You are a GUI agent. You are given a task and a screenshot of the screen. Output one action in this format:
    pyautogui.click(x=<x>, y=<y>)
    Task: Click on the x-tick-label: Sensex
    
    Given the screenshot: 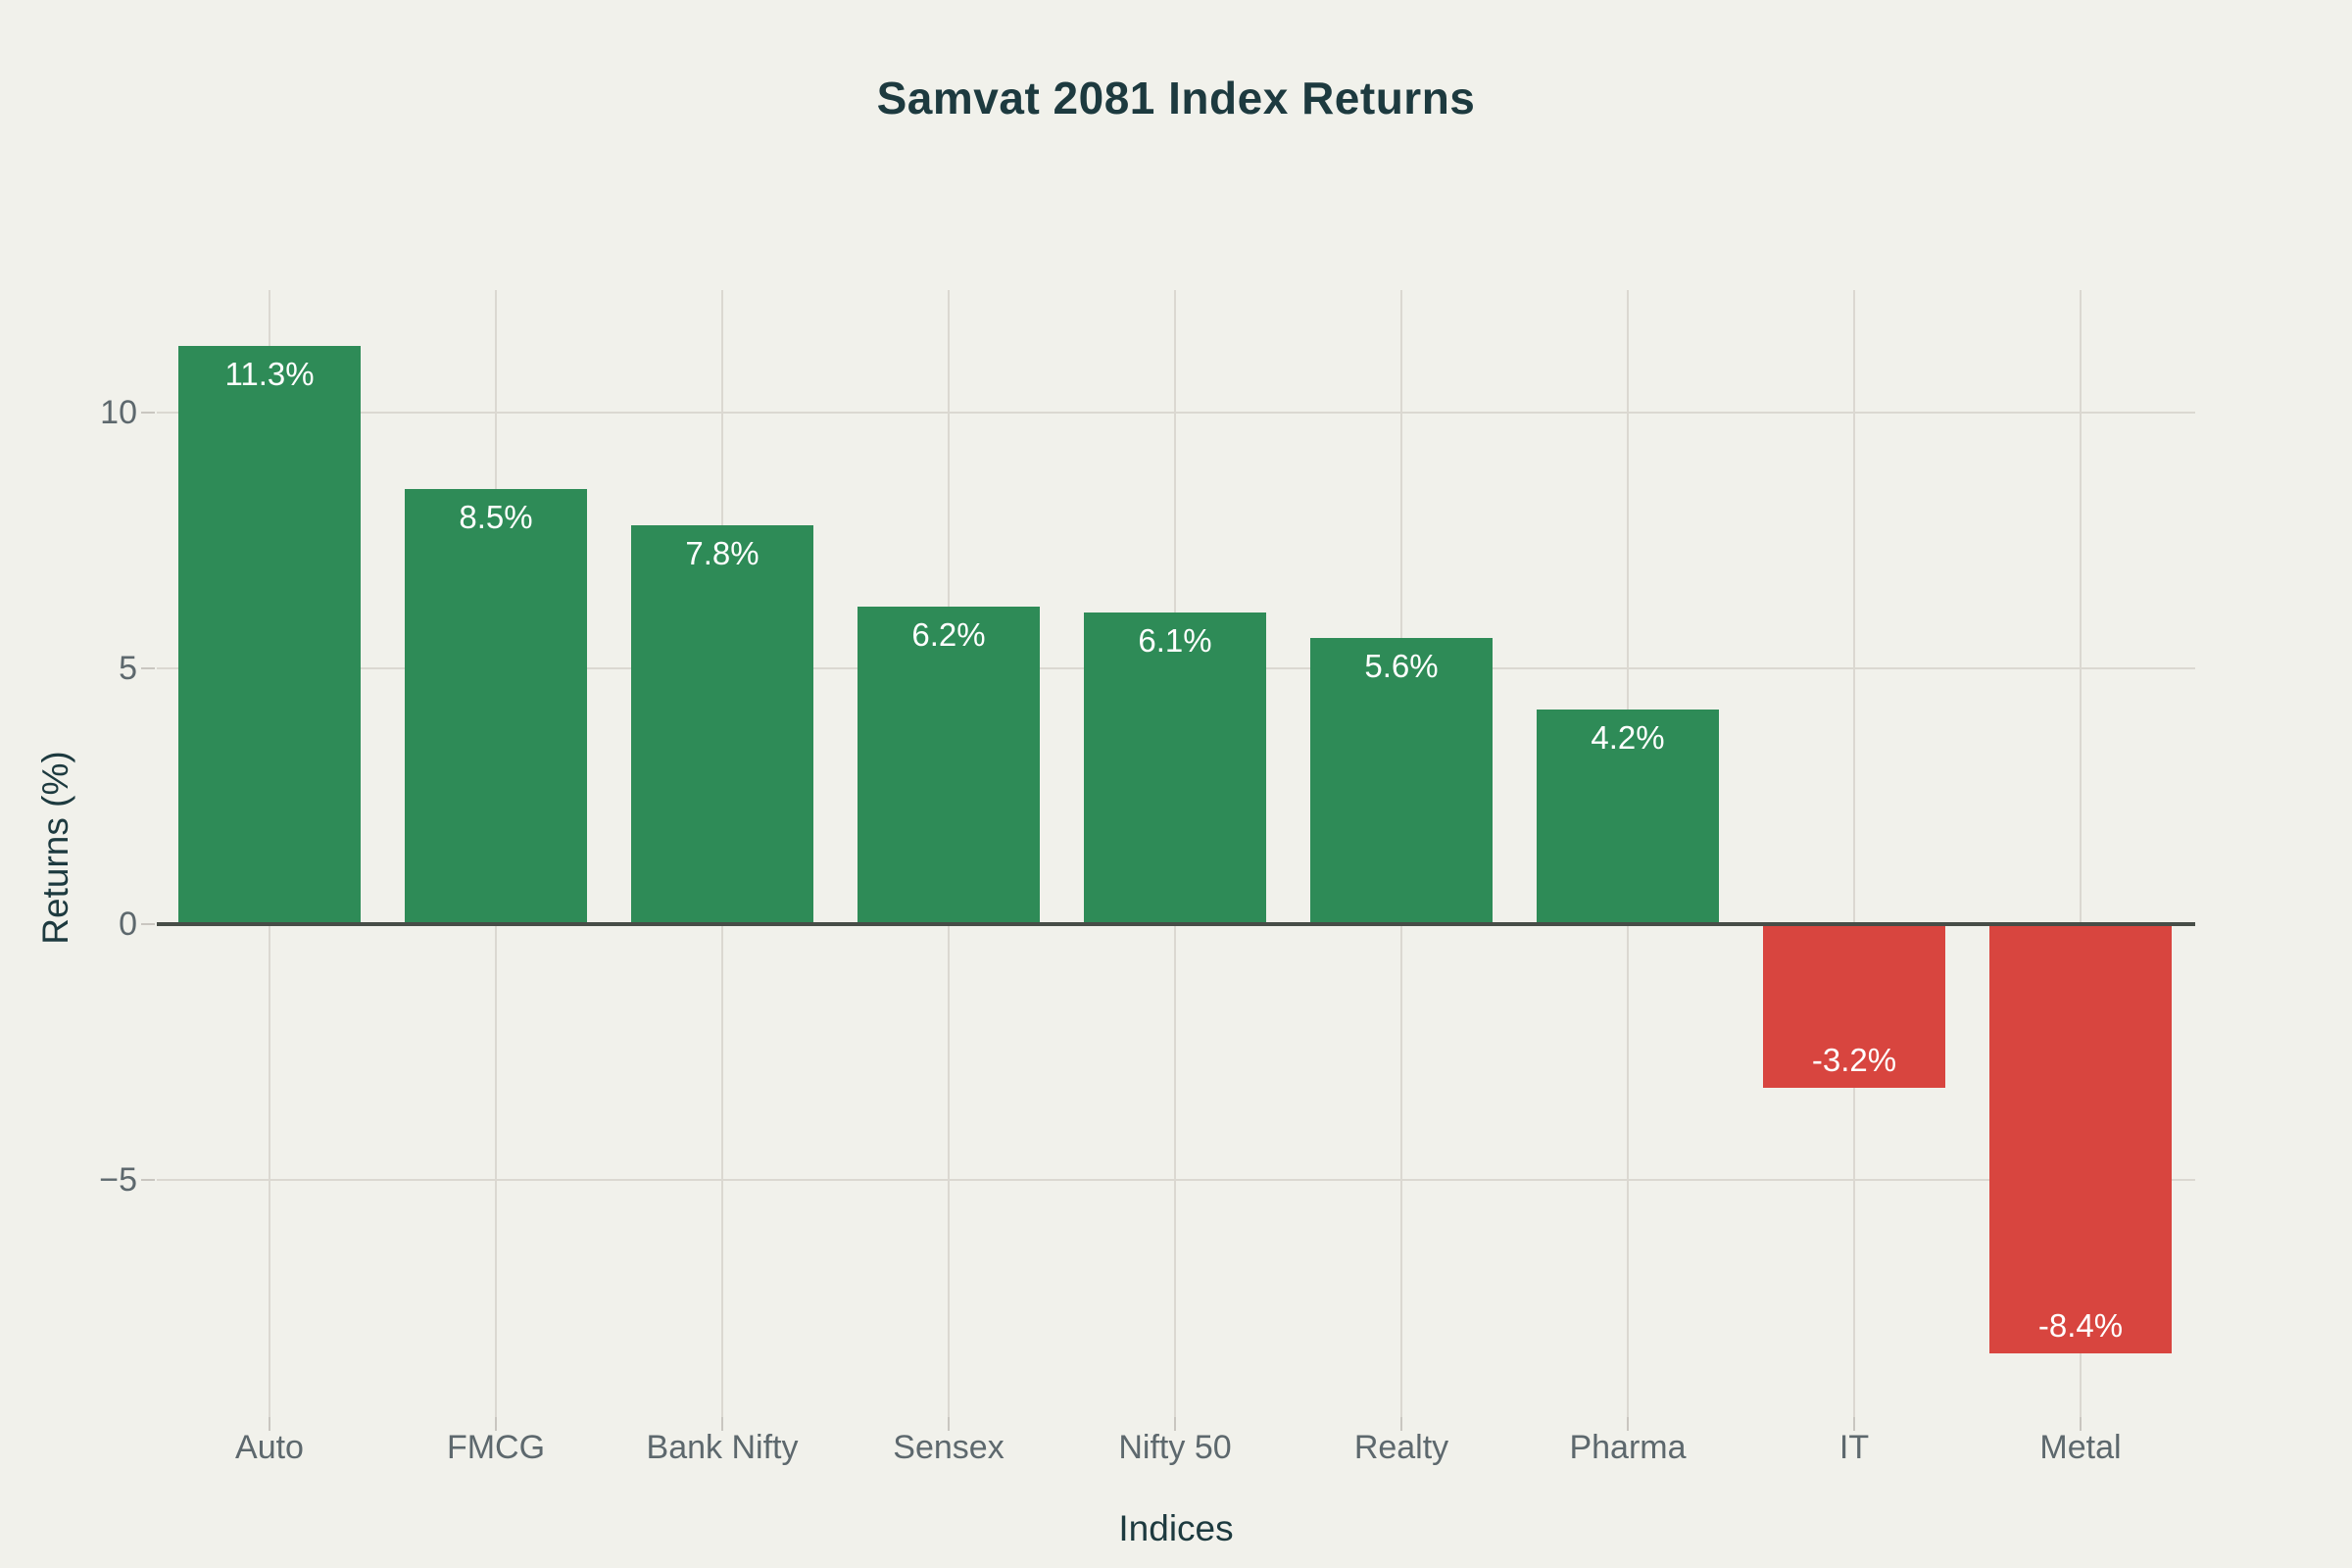 What is the action you would take?
    pyautogui.click(x=948, y=1447)
    